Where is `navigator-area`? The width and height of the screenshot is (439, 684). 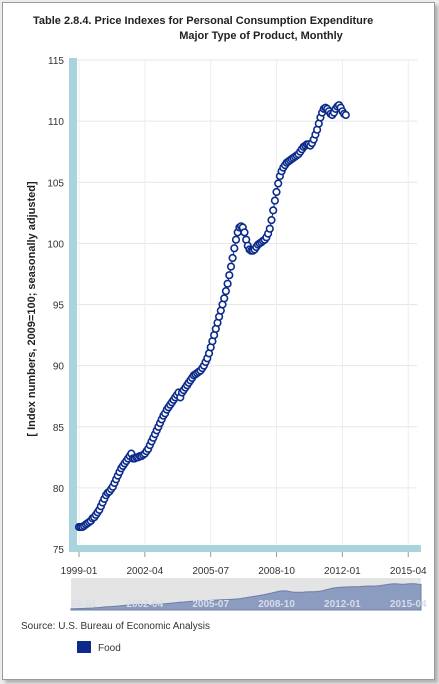
navigator-area is located at coordinates (246, 597).